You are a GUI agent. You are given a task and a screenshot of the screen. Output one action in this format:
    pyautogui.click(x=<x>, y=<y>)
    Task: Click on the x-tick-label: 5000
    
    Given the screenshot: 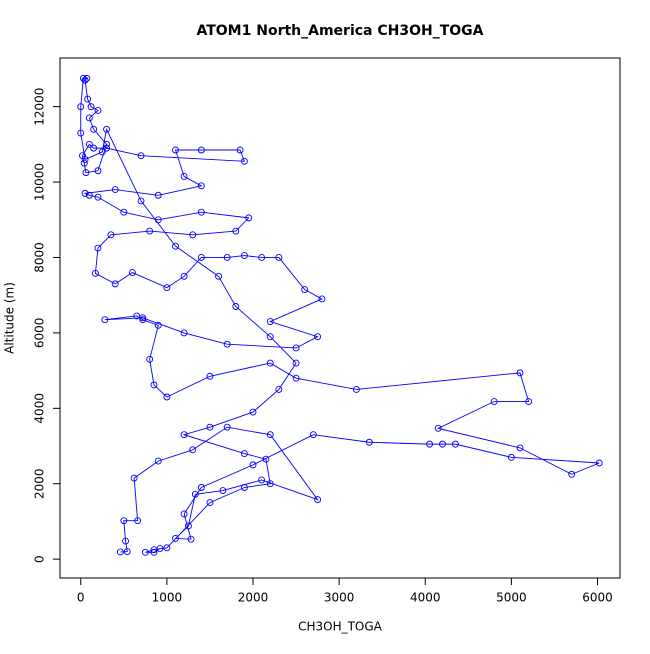 What is the action you would take?
    pyautogui.click(x=511, y=598)
    